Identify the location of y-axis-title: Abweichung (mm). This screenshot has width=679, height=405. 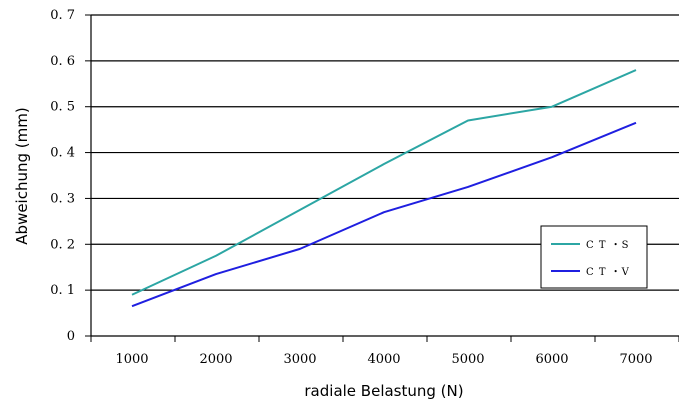
(22, 175).